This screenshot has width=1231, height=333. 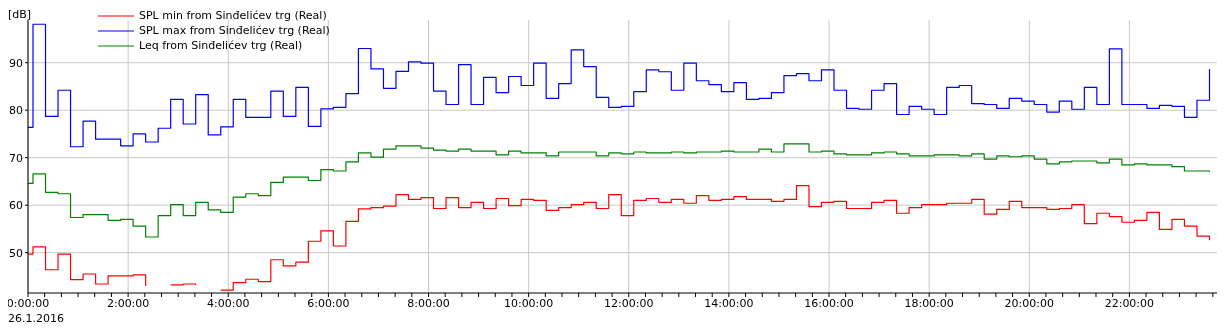 What do you see at coordinates (729, 303) in the screenshot?
I see `x-tick-label: 14:00:00` at bounding box center [729, 303].